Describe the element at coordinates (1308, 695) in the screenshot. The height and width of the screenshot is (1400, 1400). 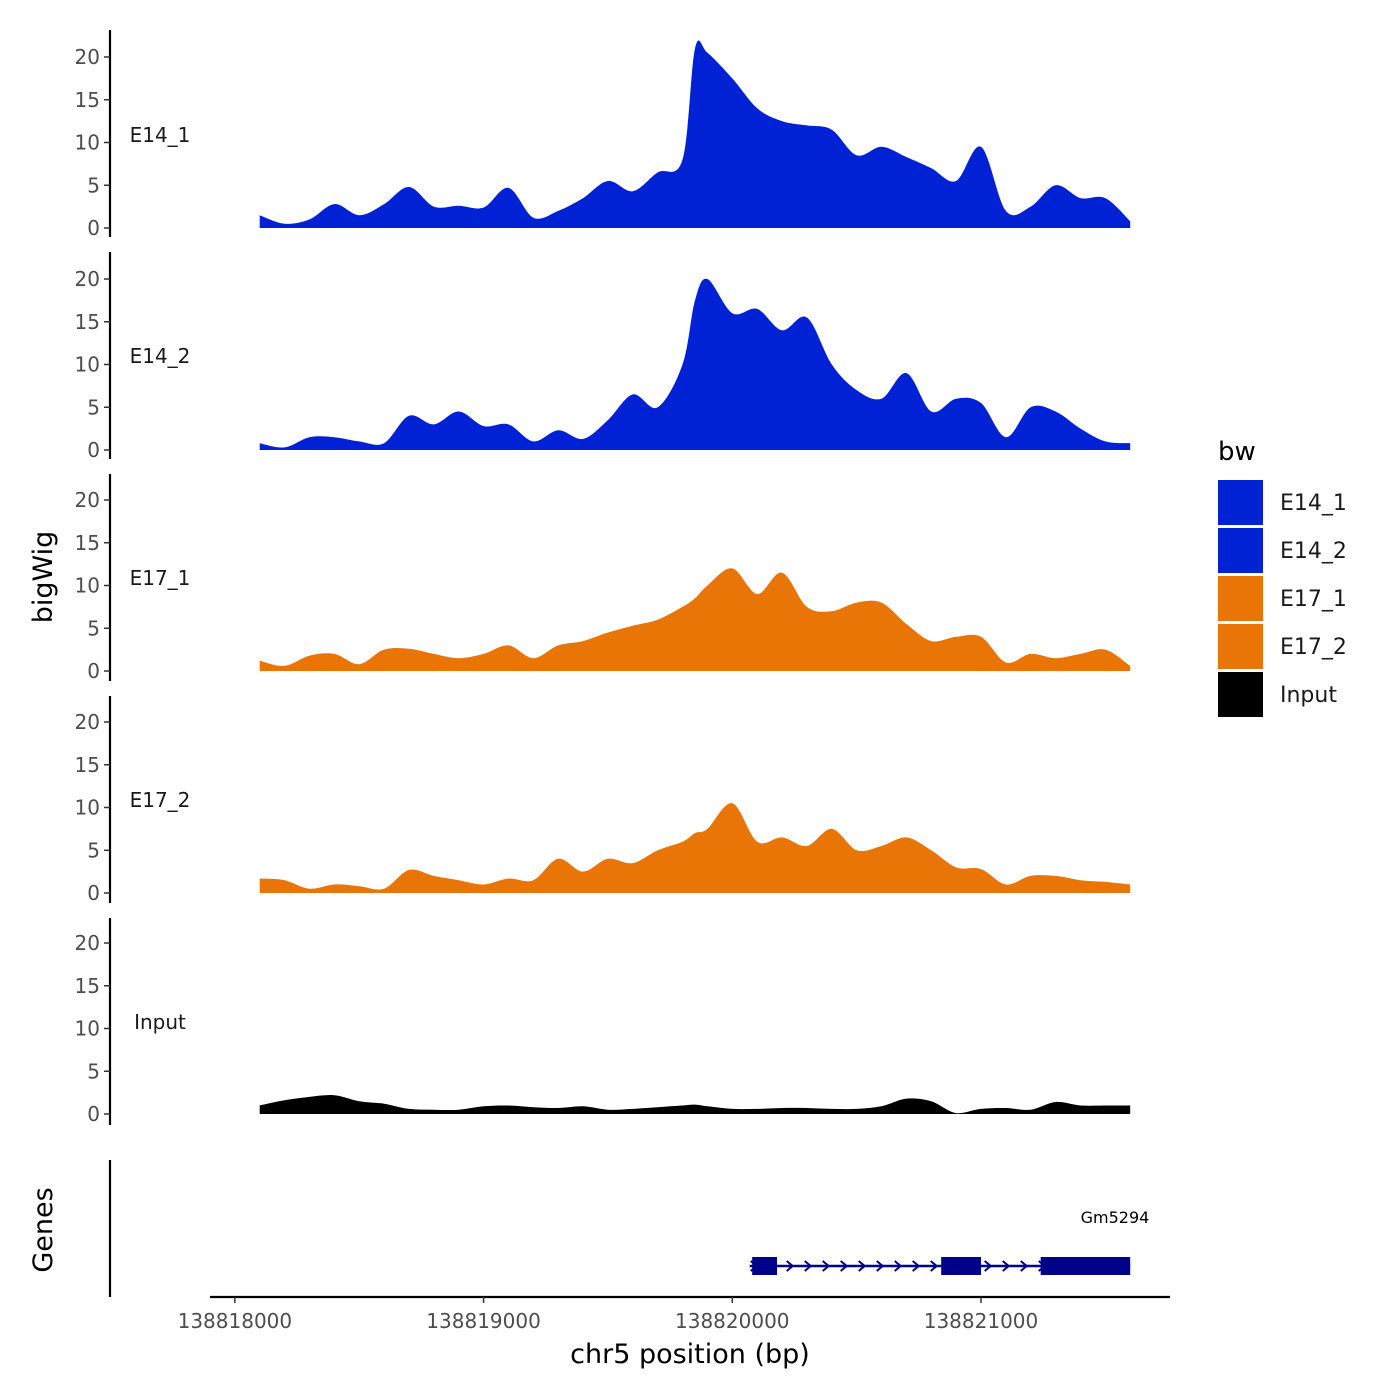
I see `legend-label: Input` at that location.